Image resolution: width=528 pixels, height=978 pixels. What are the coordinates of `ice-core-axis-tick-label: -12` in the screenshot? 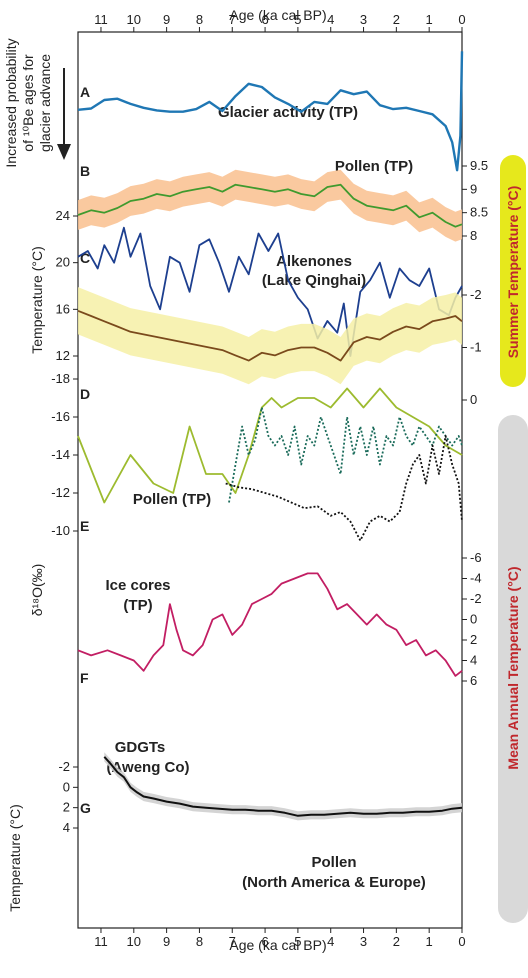 It's located at (60, 492).